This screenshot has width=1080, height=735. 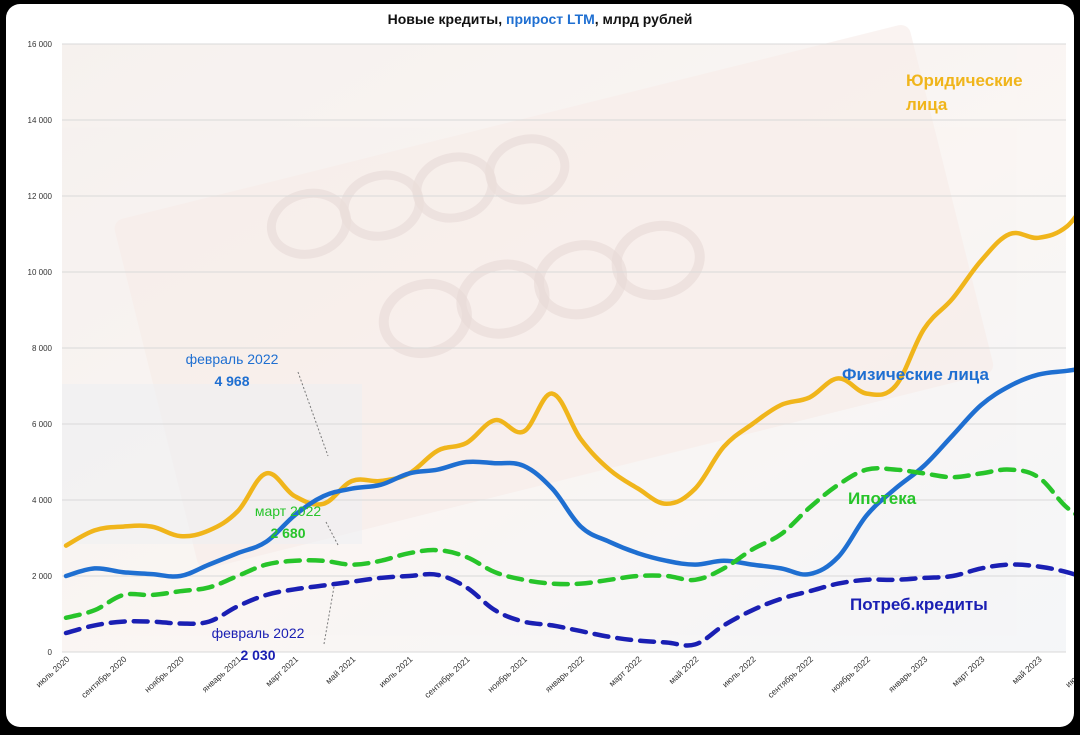 I want to click on title-part2: прирост LTM, so click(x=550, y=19).